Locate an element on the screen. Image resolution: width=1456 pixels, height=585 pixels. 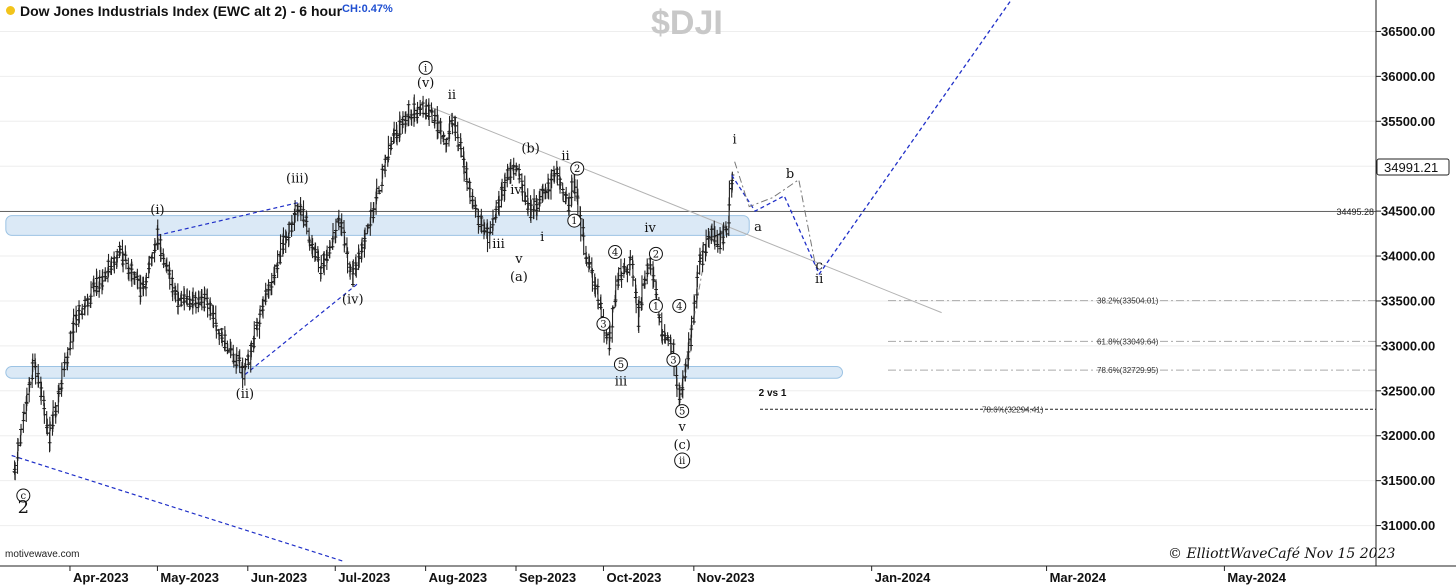
time-axis-label: Jun-2023 is located at coordinates (279, 577).